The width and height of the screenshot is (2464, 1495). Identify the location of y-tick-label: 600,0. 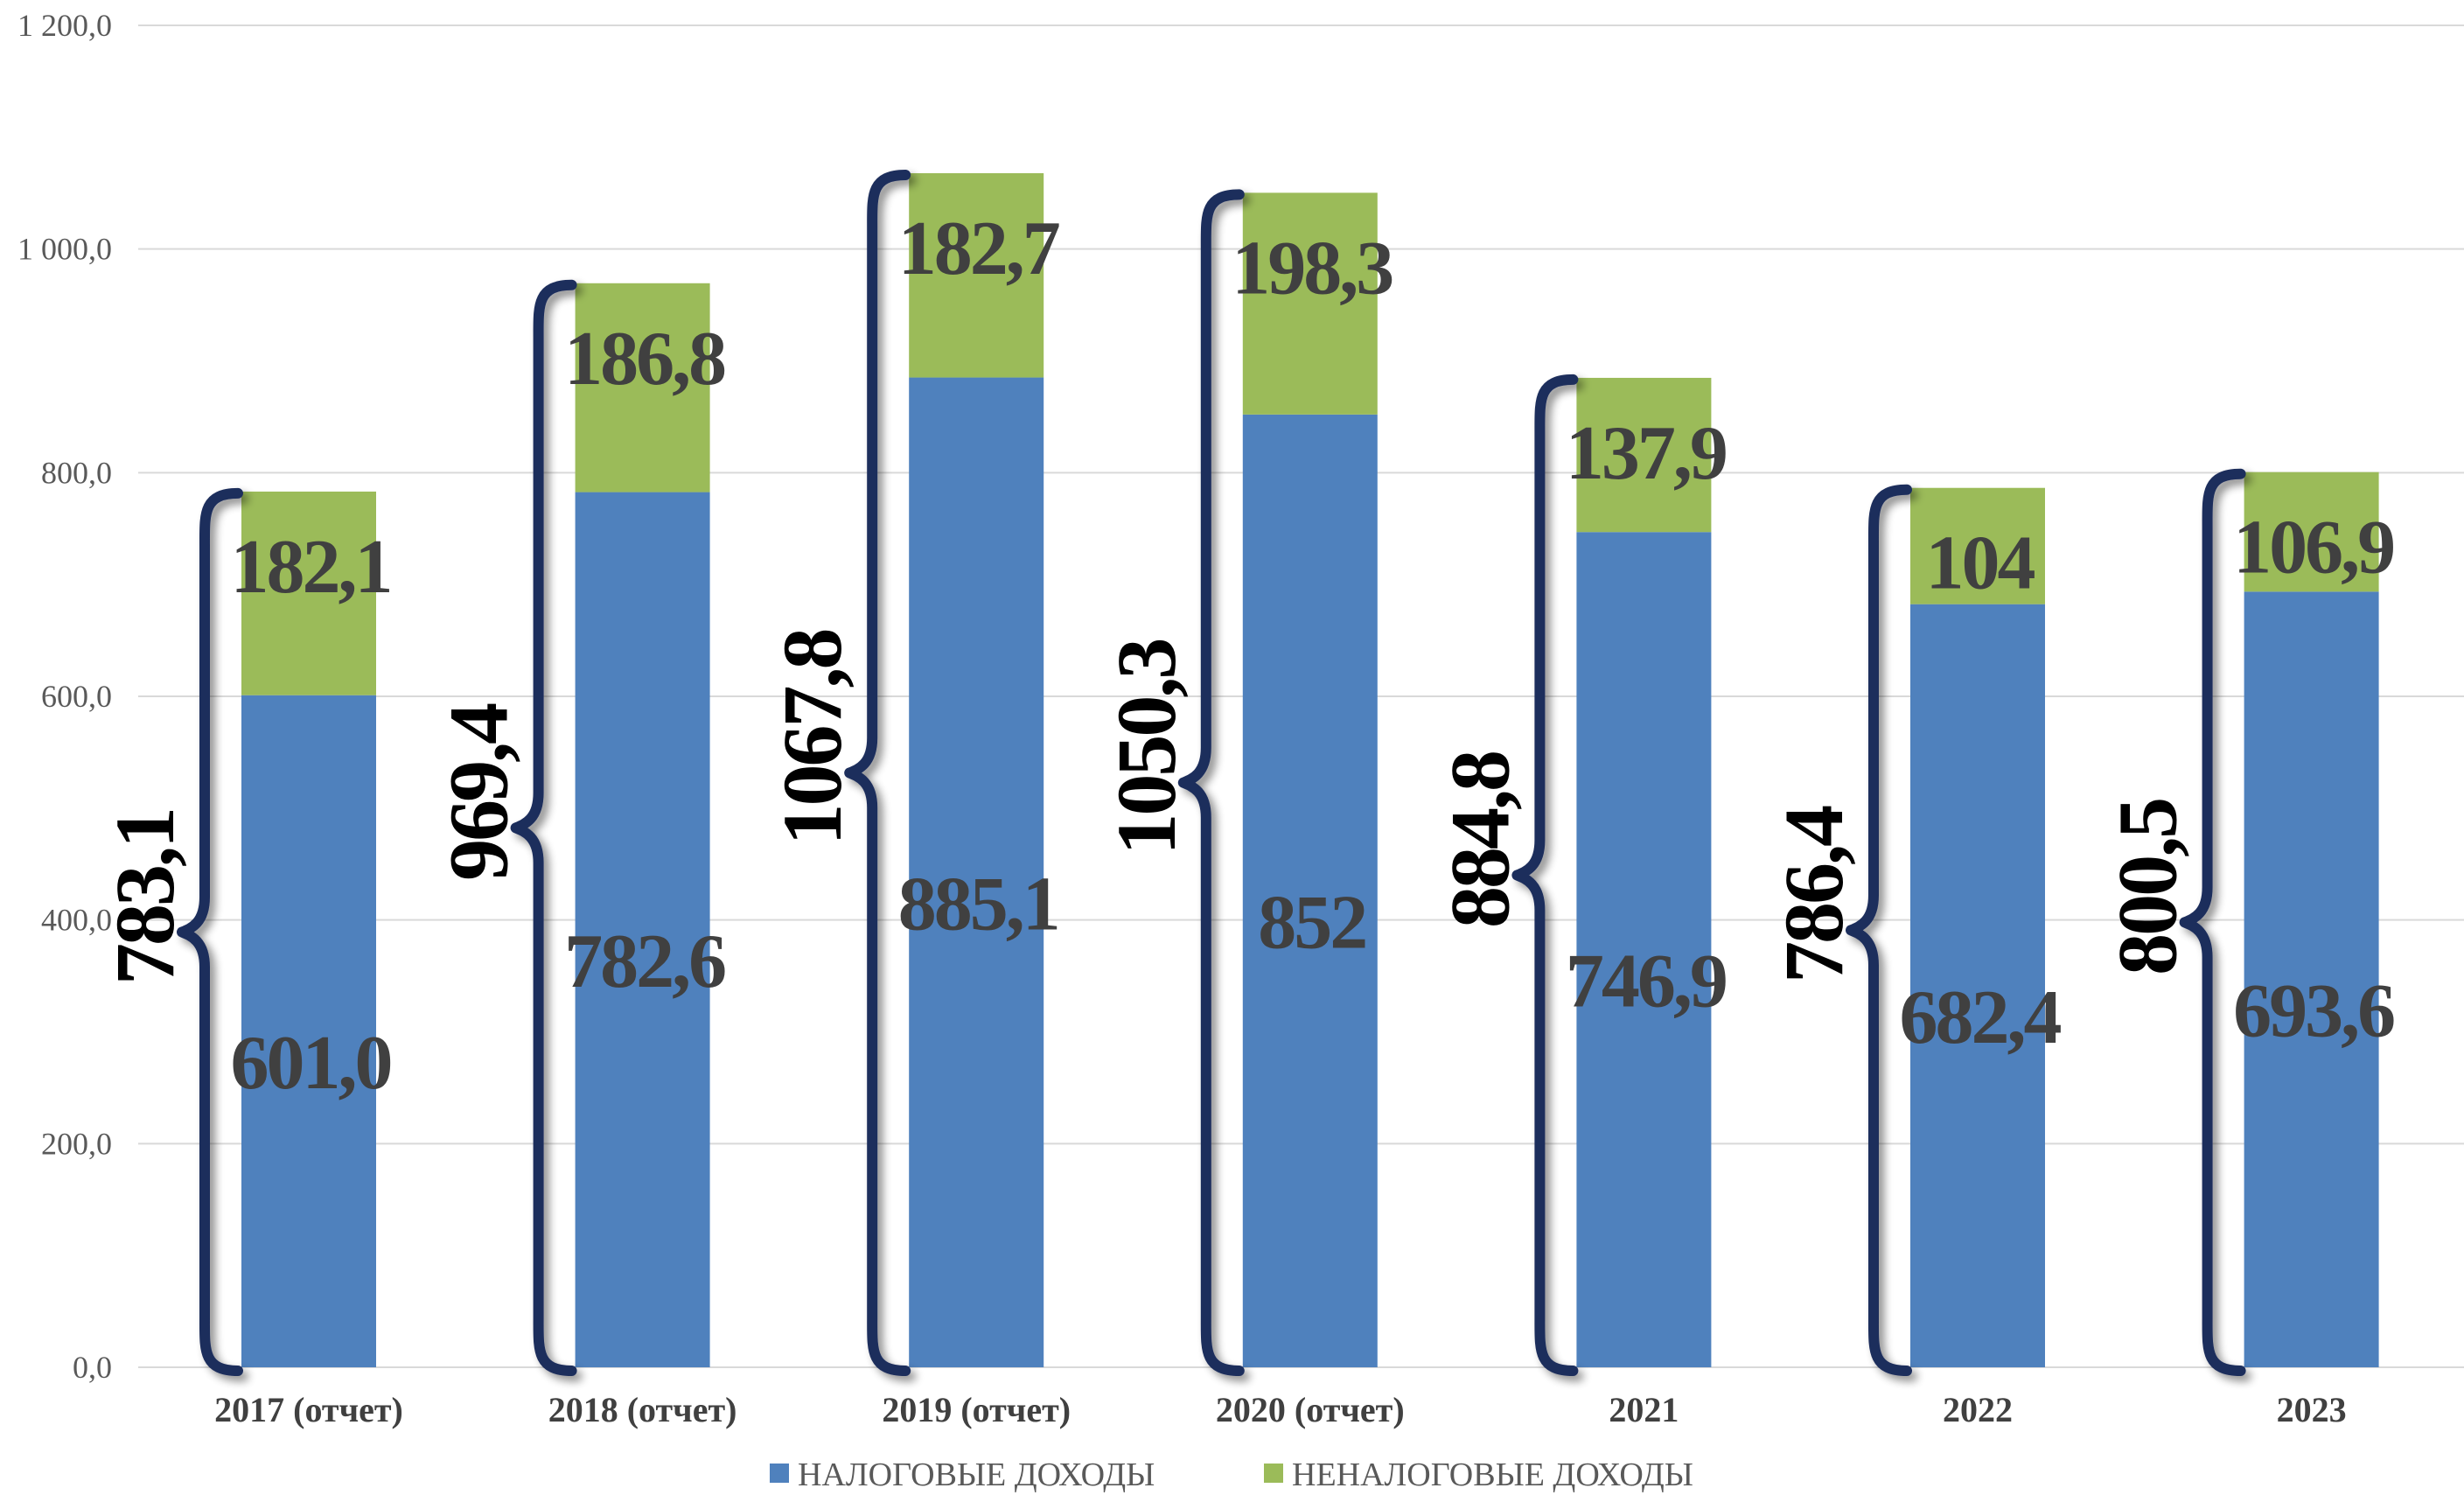
(76, 696).